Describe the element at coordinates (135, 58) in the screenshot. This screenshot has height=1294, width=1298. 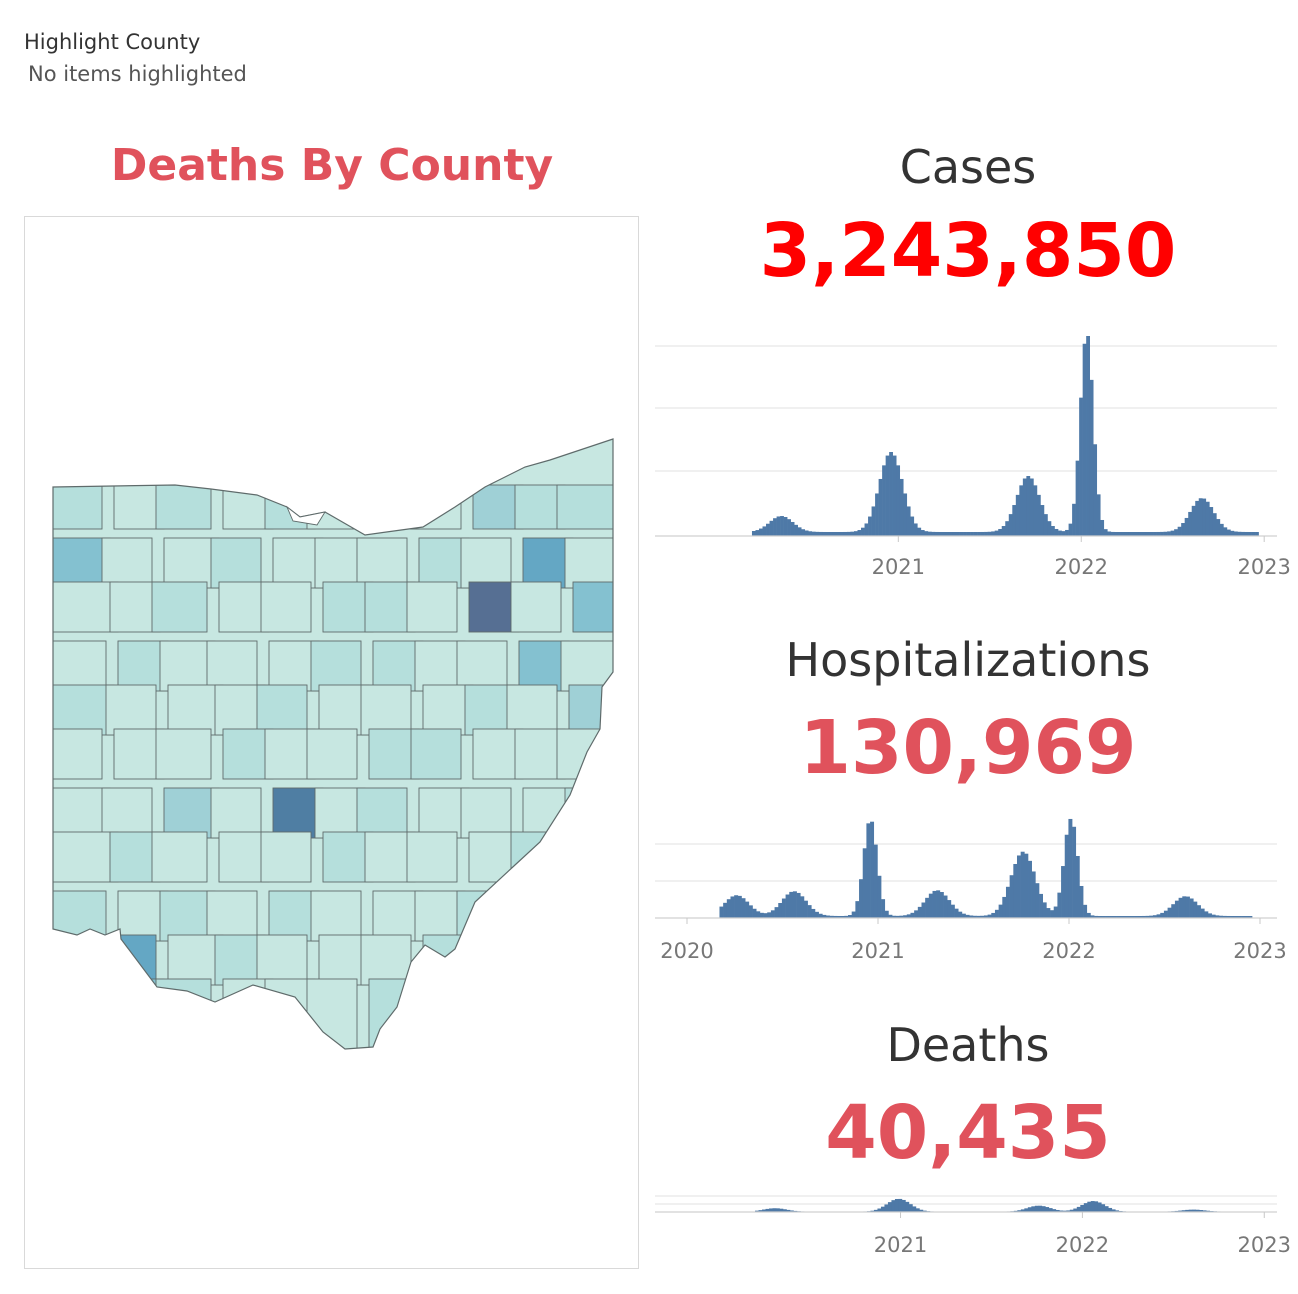
I see `highlight-county-filter: Highlight County No items highlighted` at that location.